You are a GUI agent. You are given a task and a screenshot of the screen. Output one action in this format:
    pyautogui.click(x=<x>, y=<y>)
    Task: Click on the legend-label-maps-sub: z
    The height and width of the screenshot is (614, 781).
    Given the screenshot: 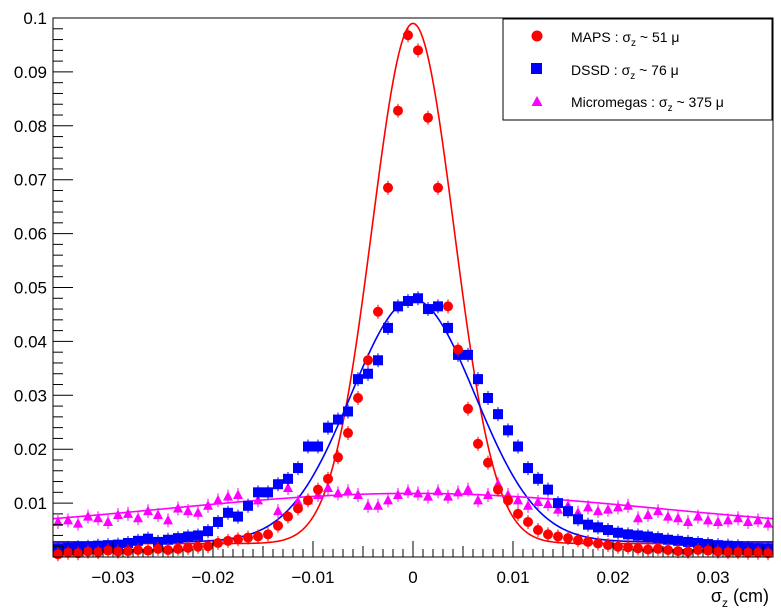 What is the action you would take?
    pyautogui.click(x=633, y=43)
    